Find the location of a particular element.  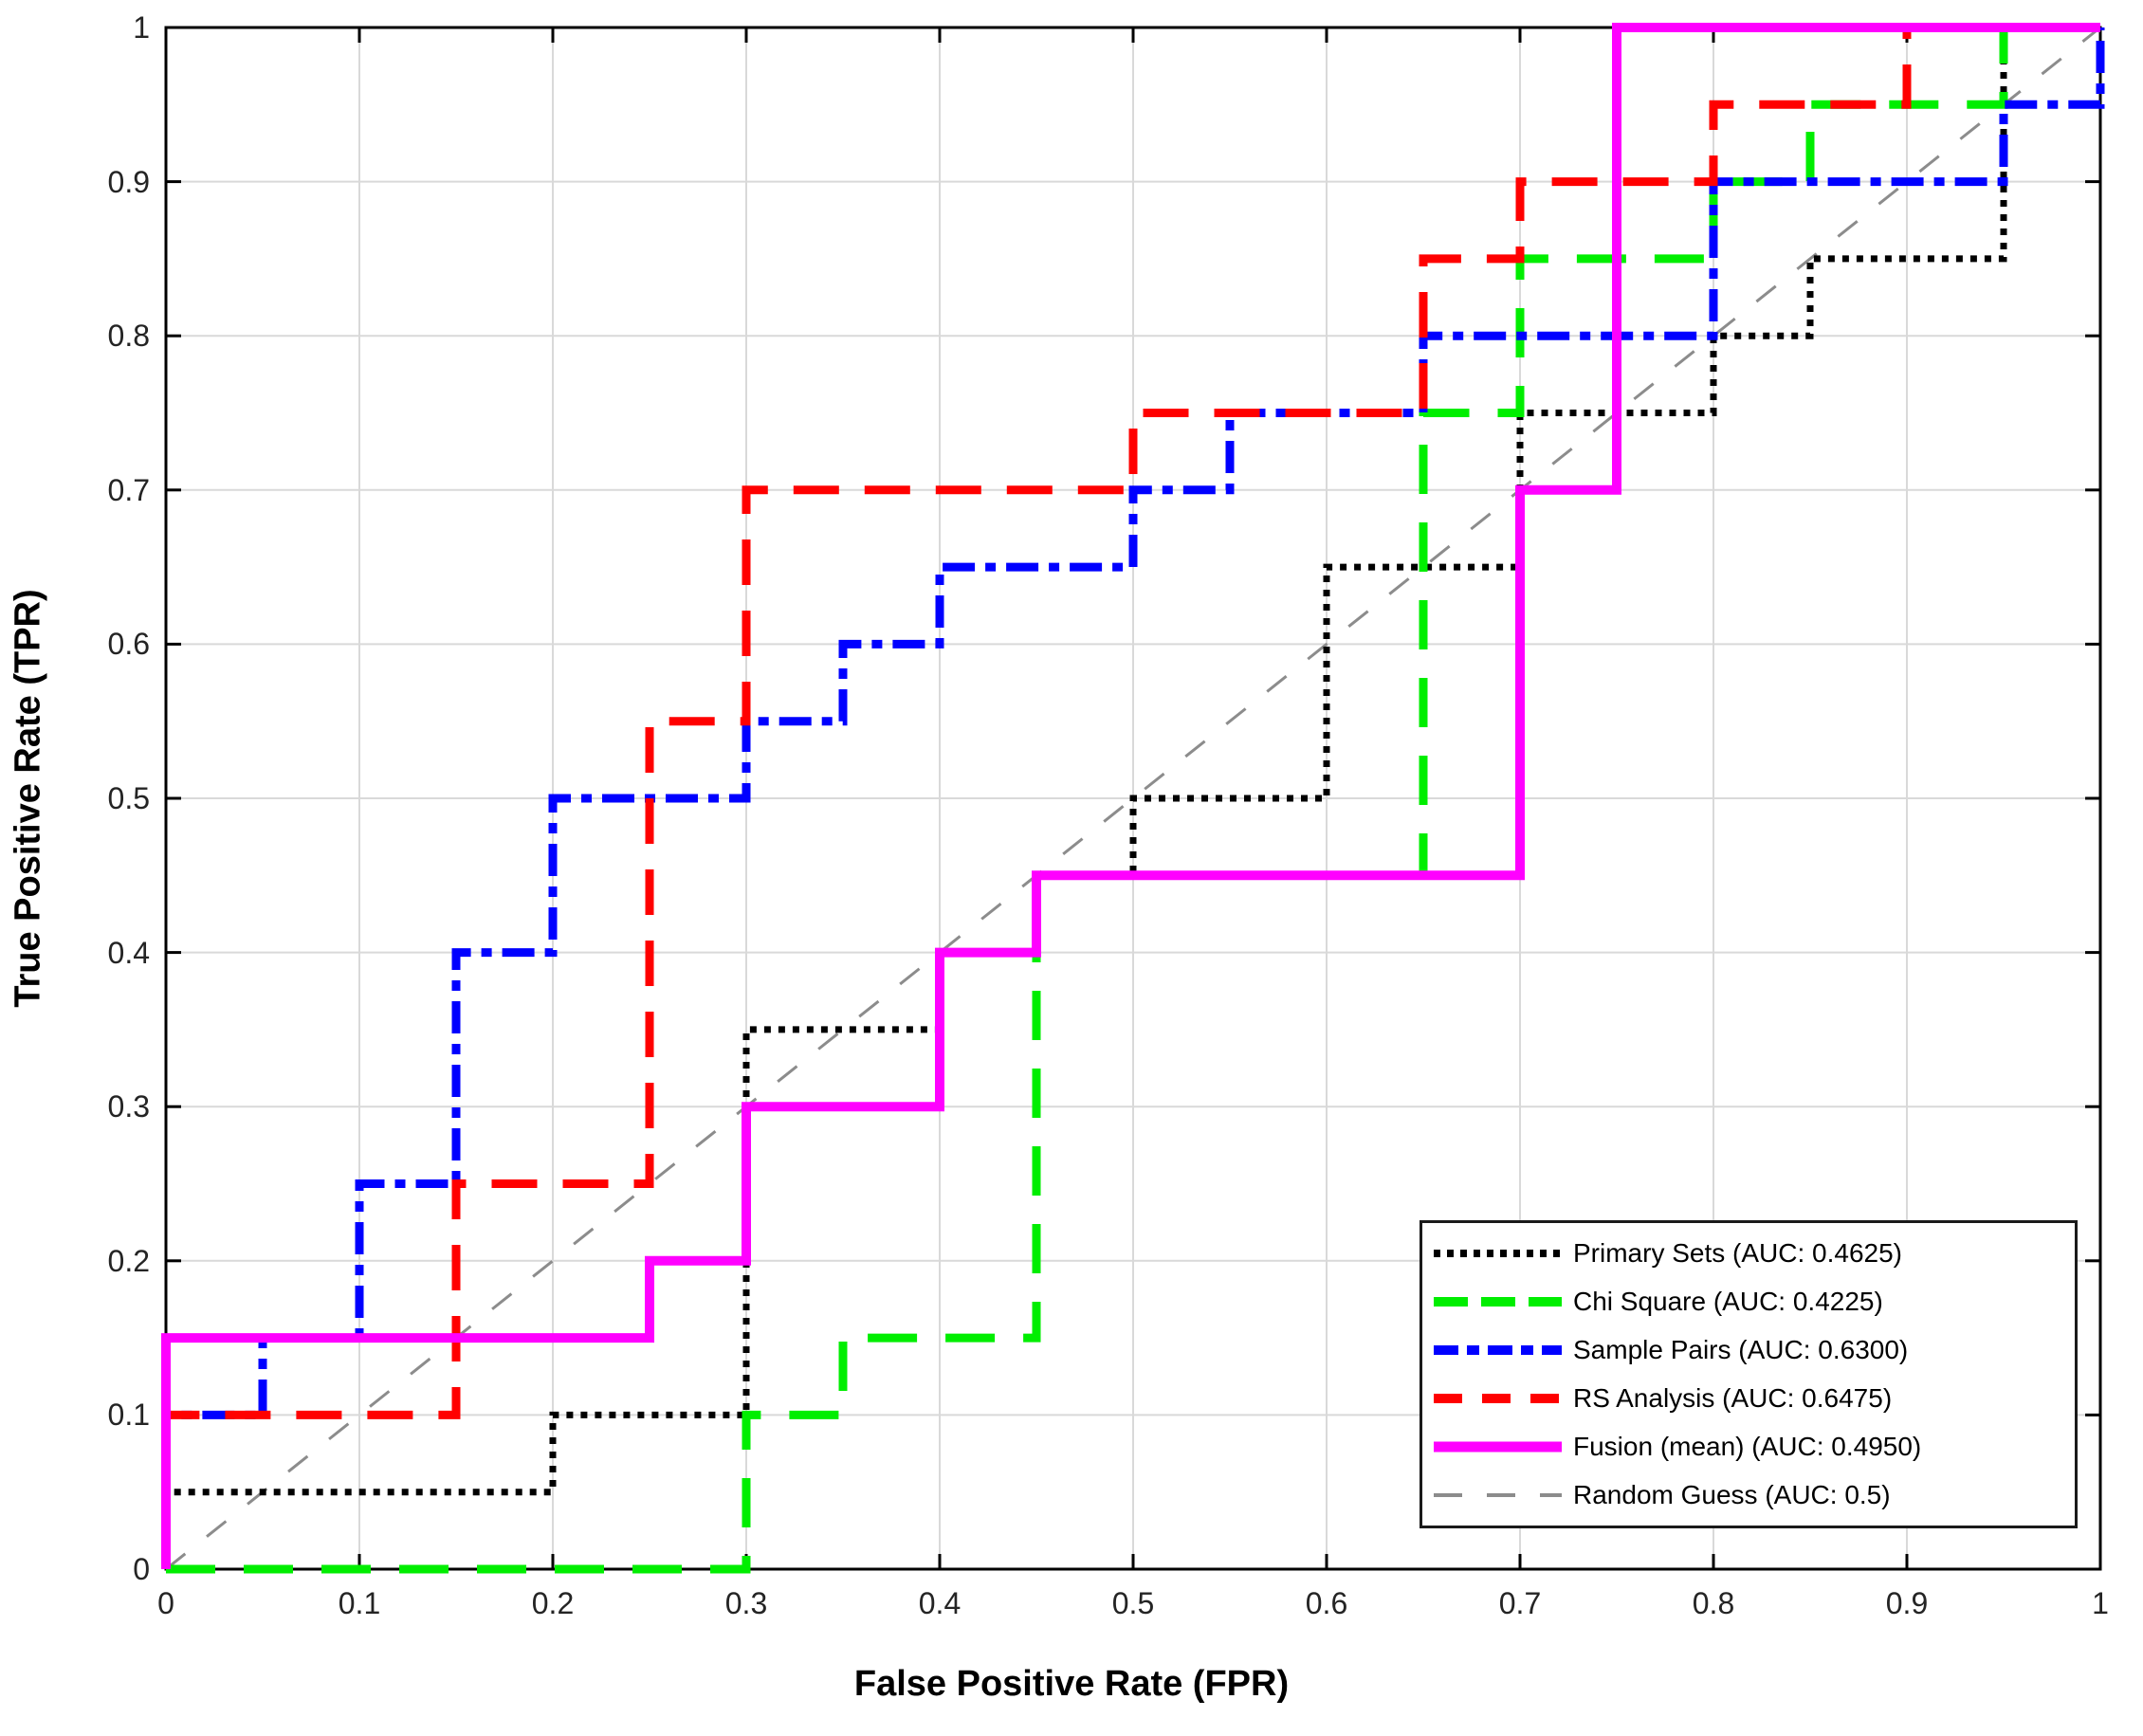

y-tick-label: 0.2 is located at coordinates (128, 1260).